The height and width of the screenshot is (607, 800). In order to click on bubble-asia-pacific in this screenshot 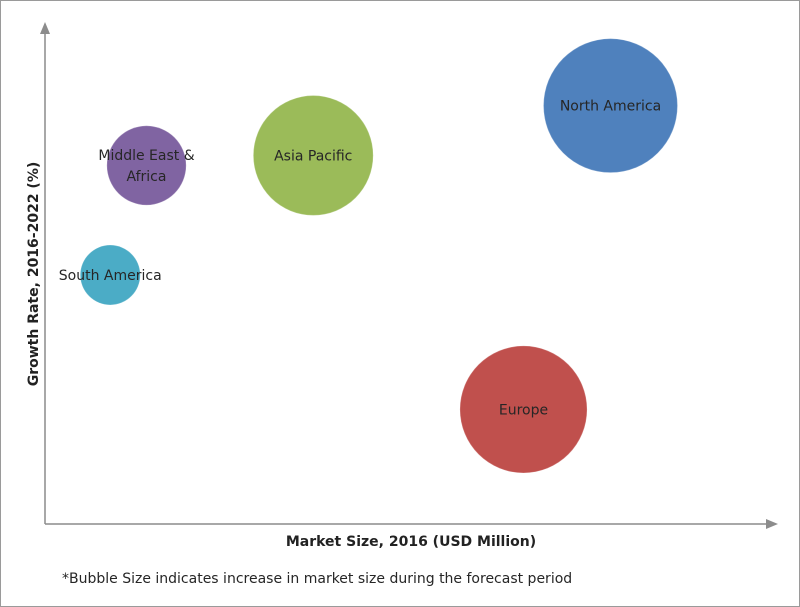, I will do `click(313, 155)`.